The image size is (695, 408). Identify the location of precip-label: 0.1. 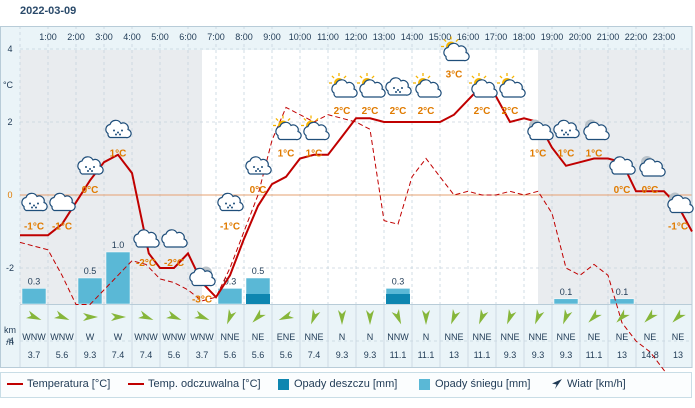
(622, 292).